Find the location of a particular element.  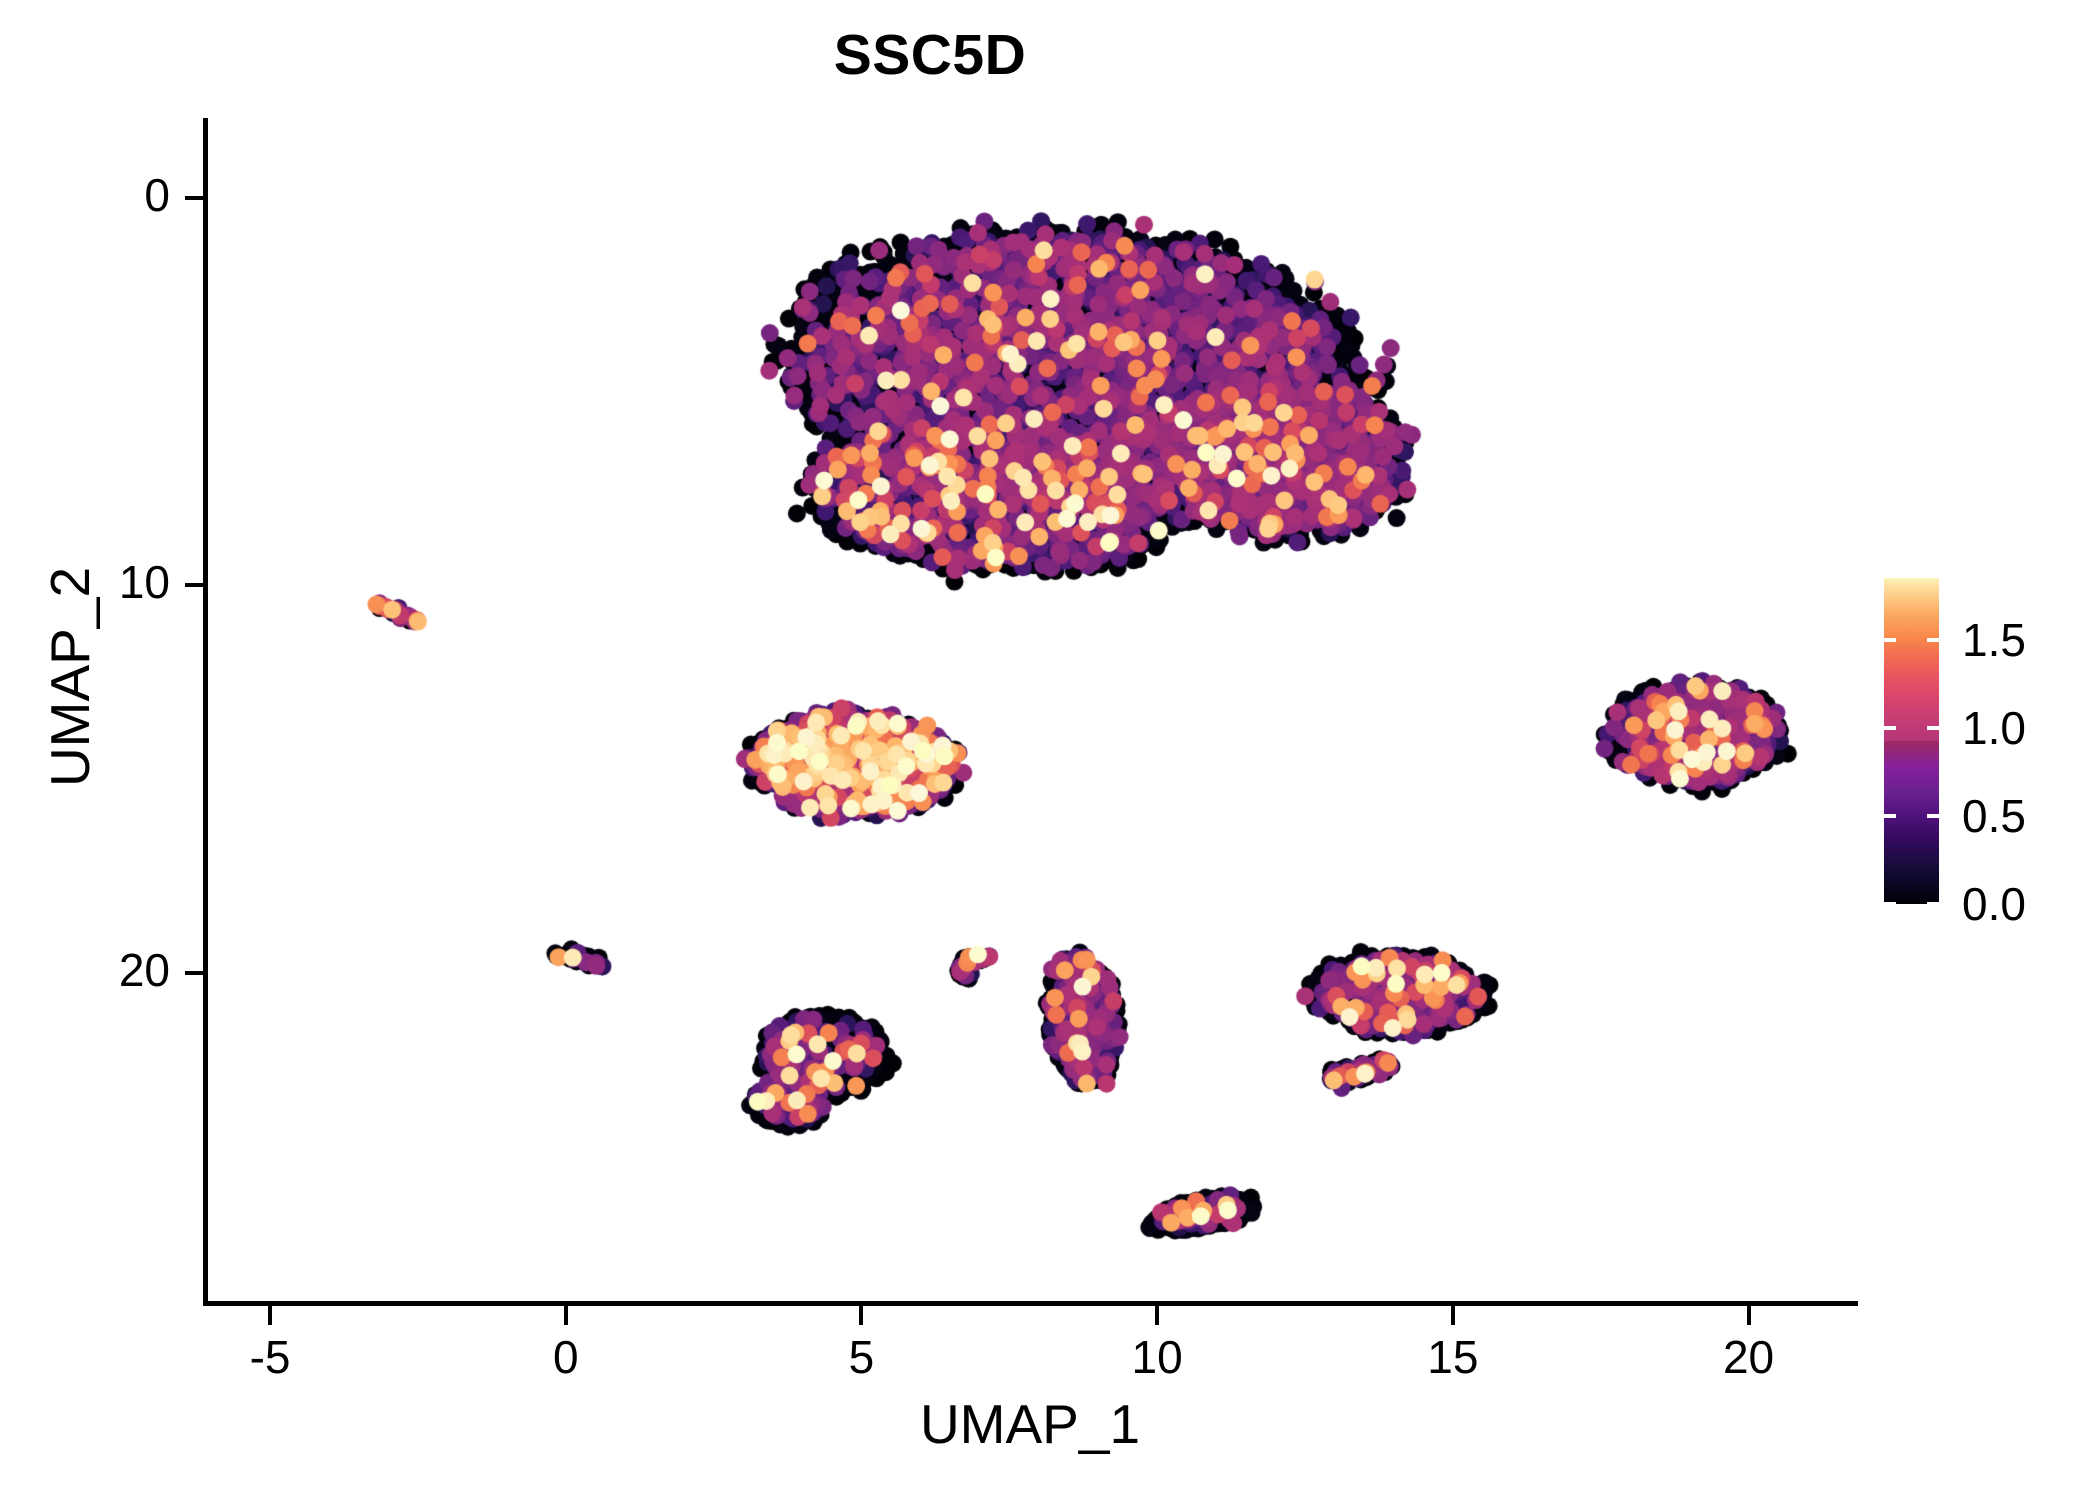

x-tick-label: 10 is located at coordinates (1157, 1357).